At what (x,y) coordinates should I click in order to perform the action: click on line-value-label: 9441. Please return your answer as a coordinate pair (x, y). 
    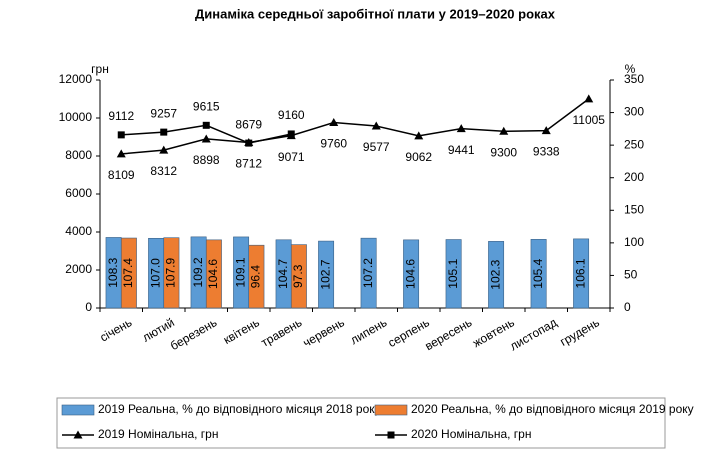
    Looking at the image, I should click on (461, 150).